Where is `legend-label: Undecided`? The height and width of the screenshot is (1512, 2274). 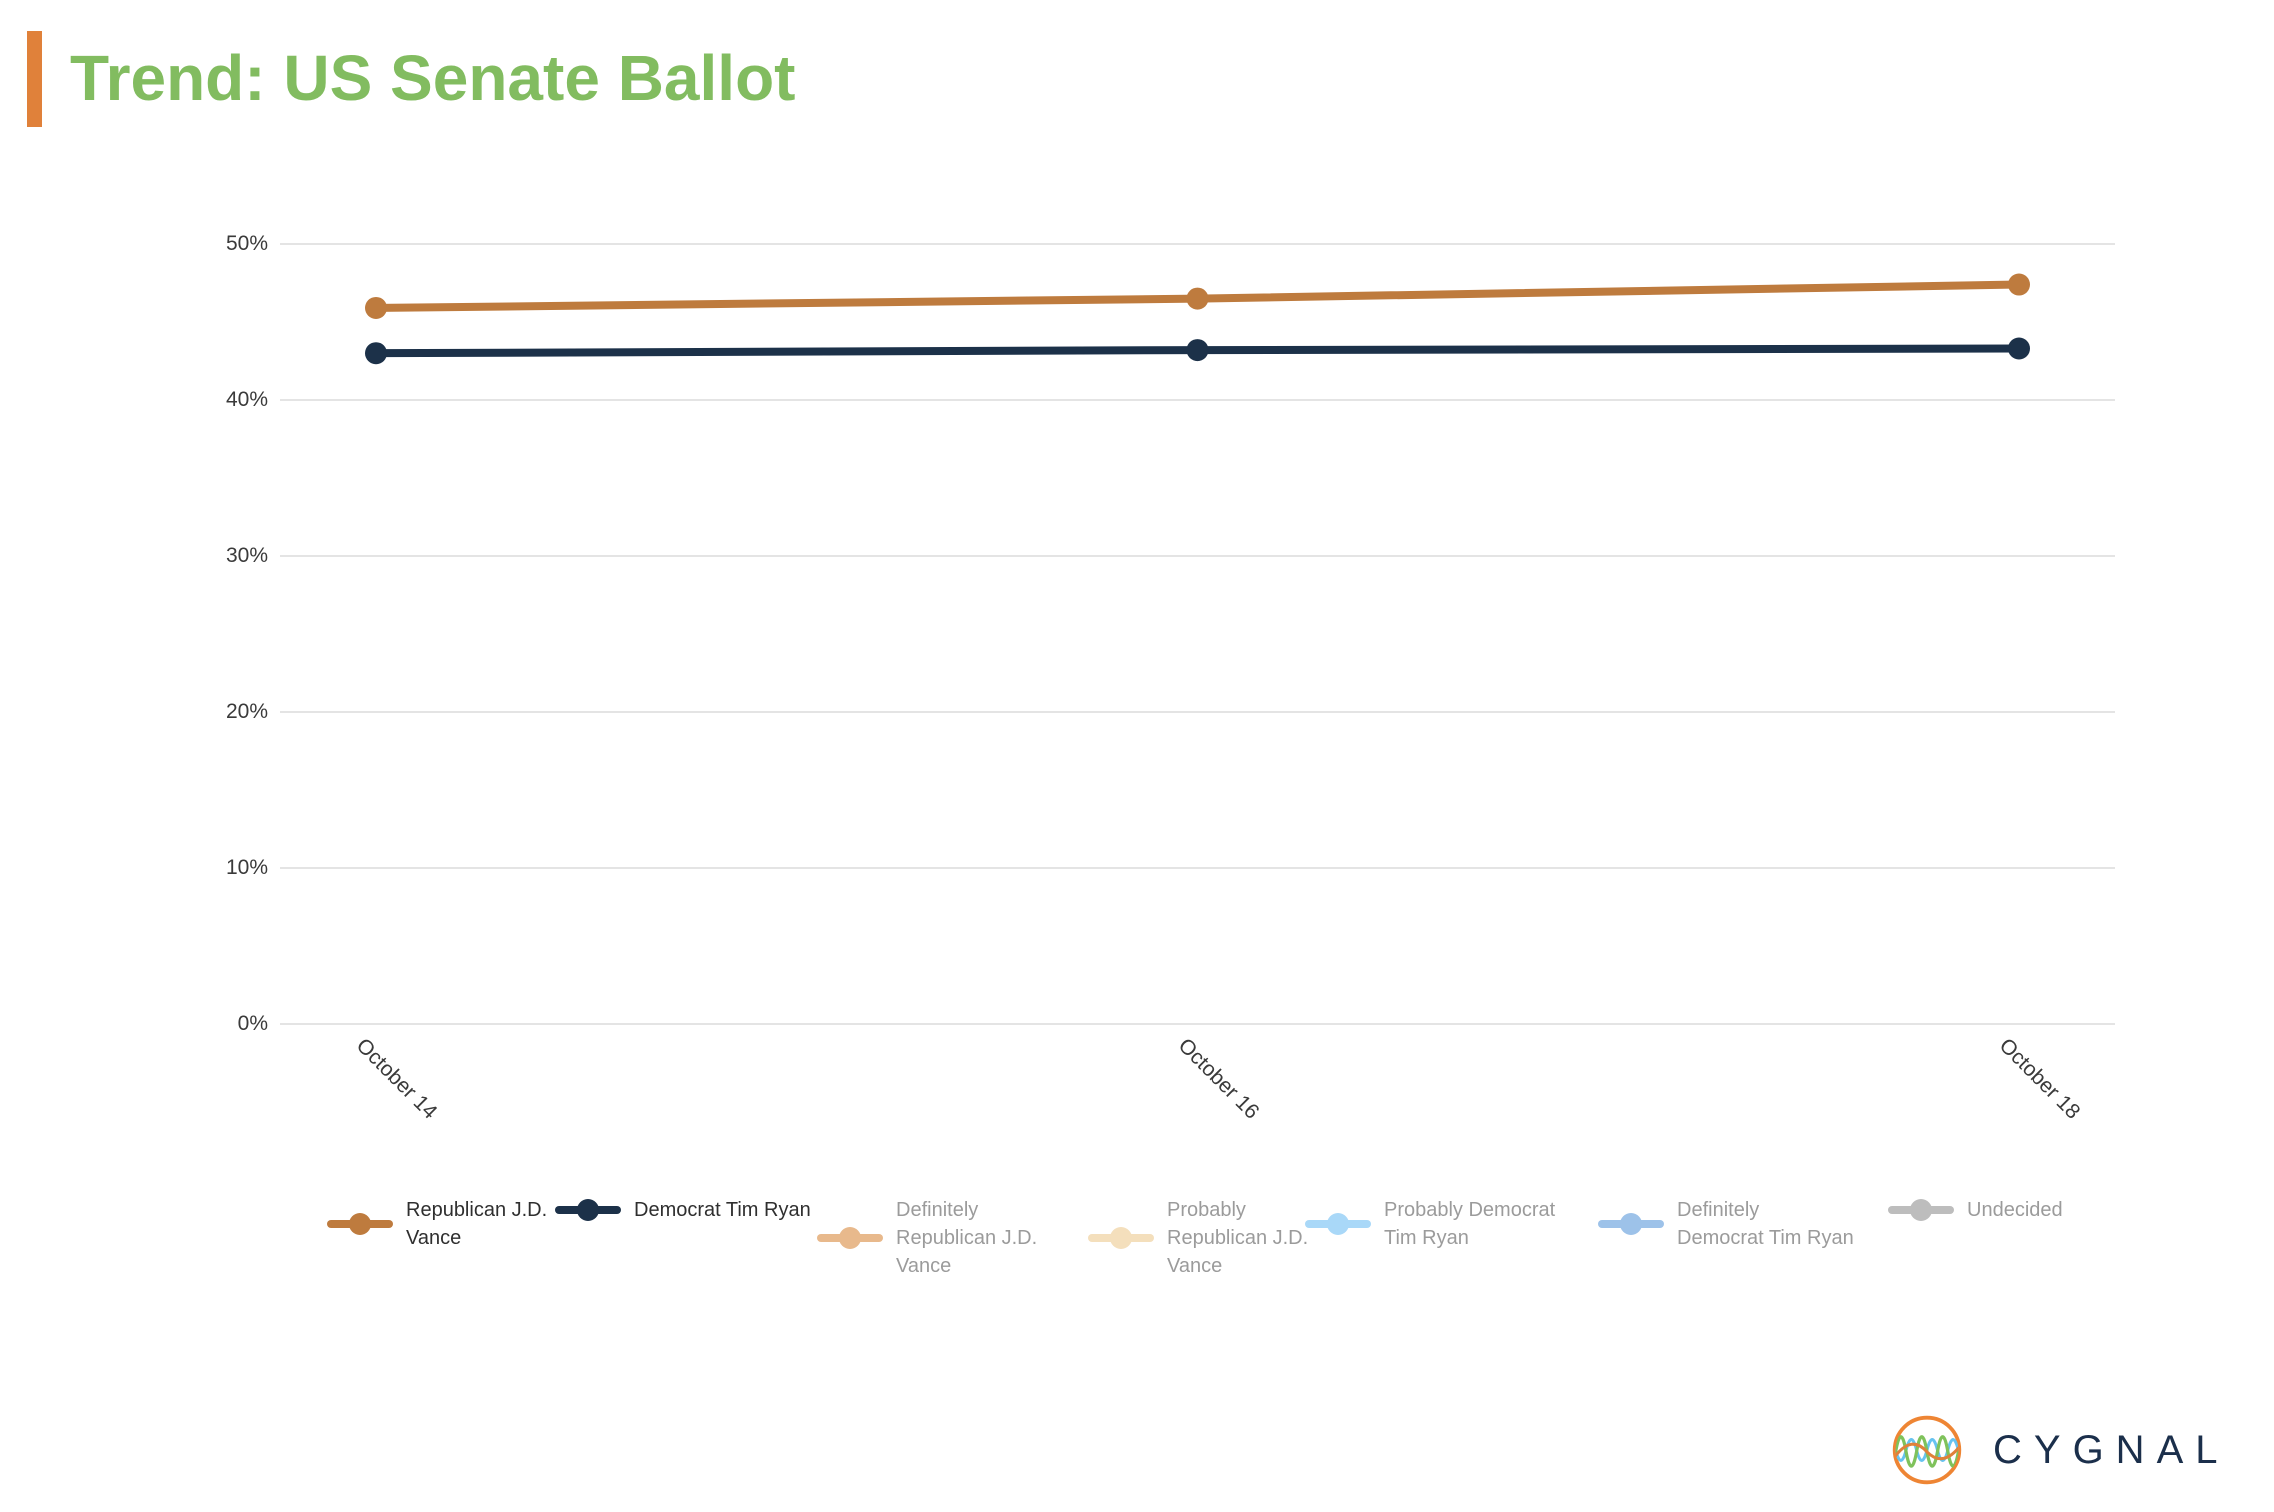
legend-label: Undecided is located at coordinates (2015, 1210).